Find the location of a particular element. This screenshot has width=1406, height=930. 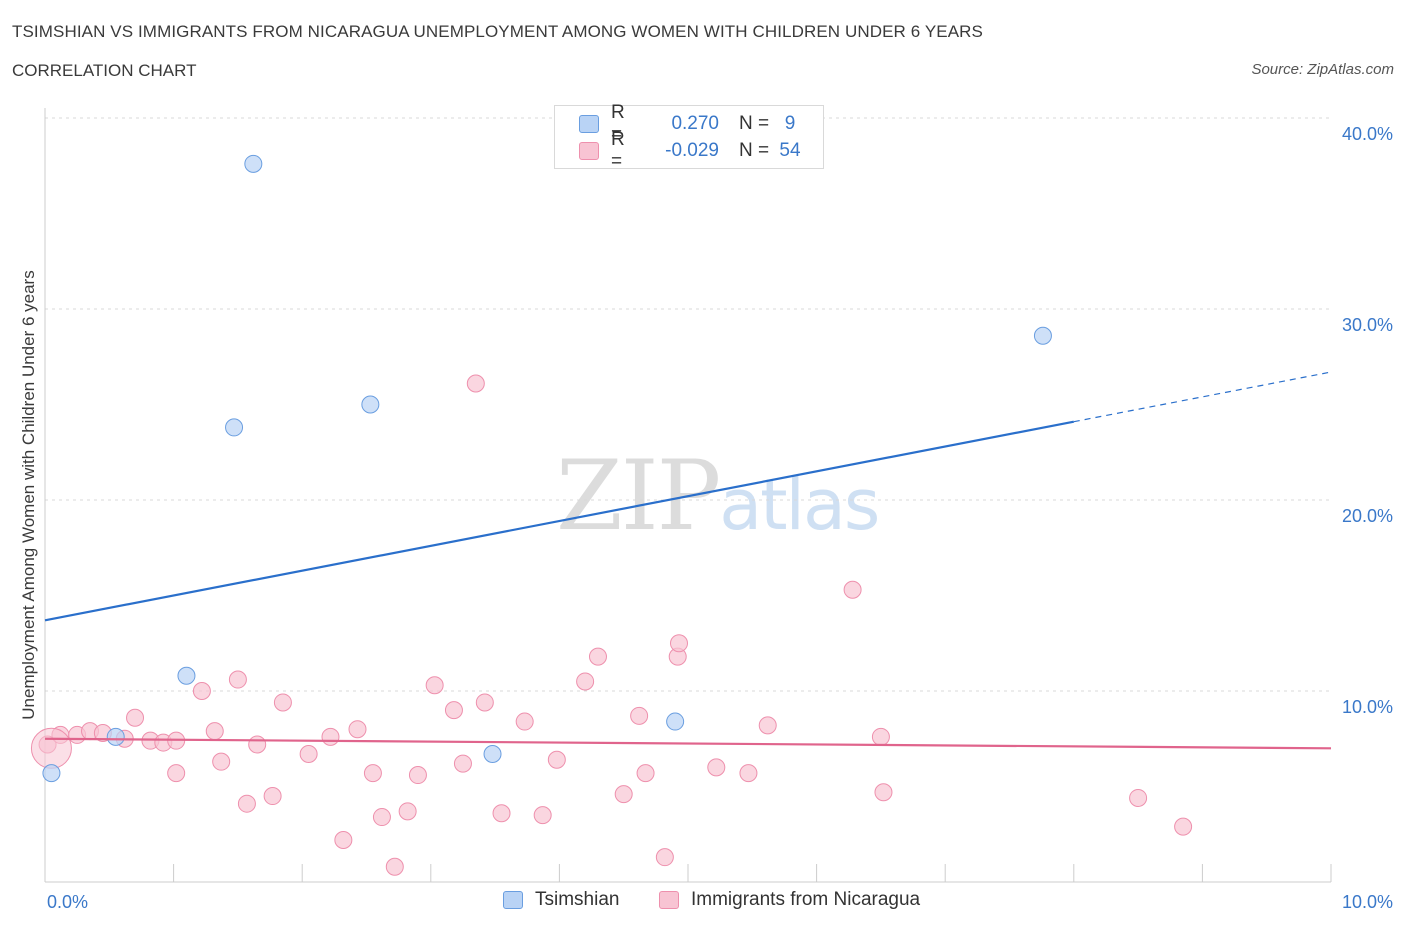

stats-row-nicaragua: R = -0.029 N = 54 is located at coordinates (691, 150).